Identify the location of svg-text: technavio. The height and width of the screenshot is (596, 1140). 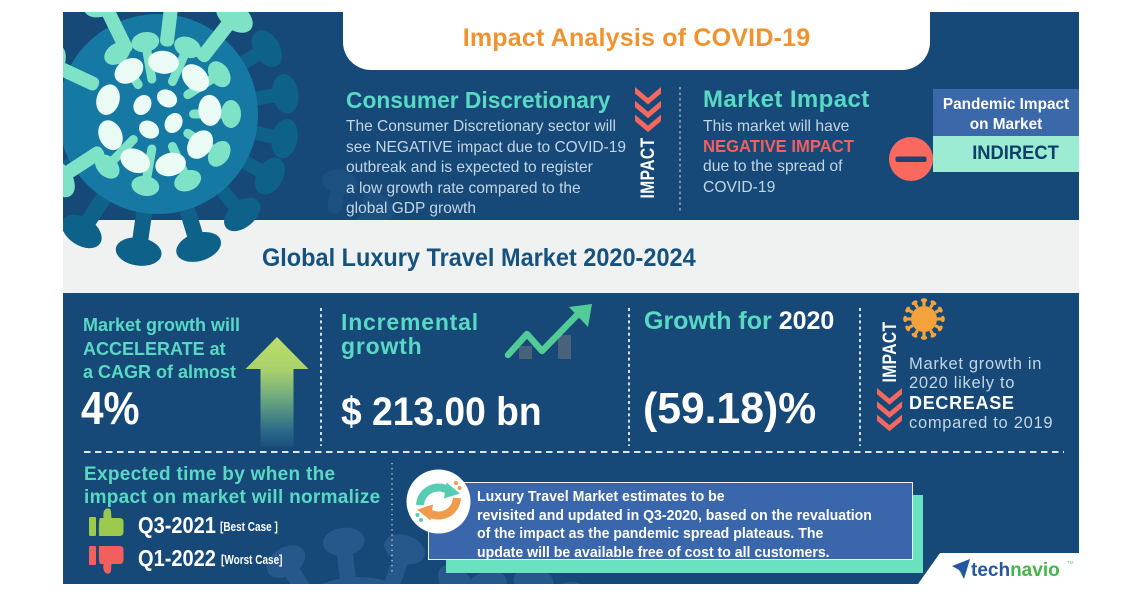
(1015, 570).